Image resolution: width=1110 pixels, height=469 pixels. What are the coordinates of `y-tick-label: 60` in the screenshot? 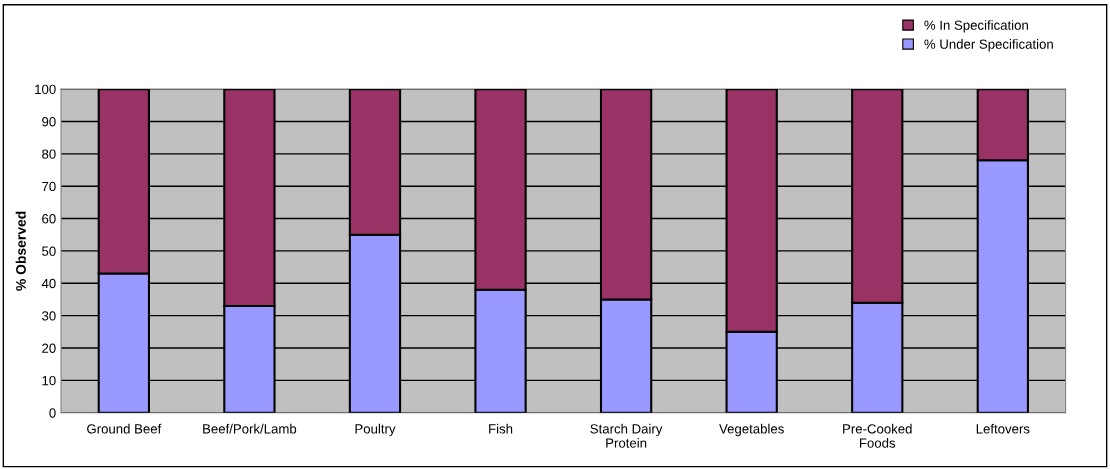 It's located at (49, 219).